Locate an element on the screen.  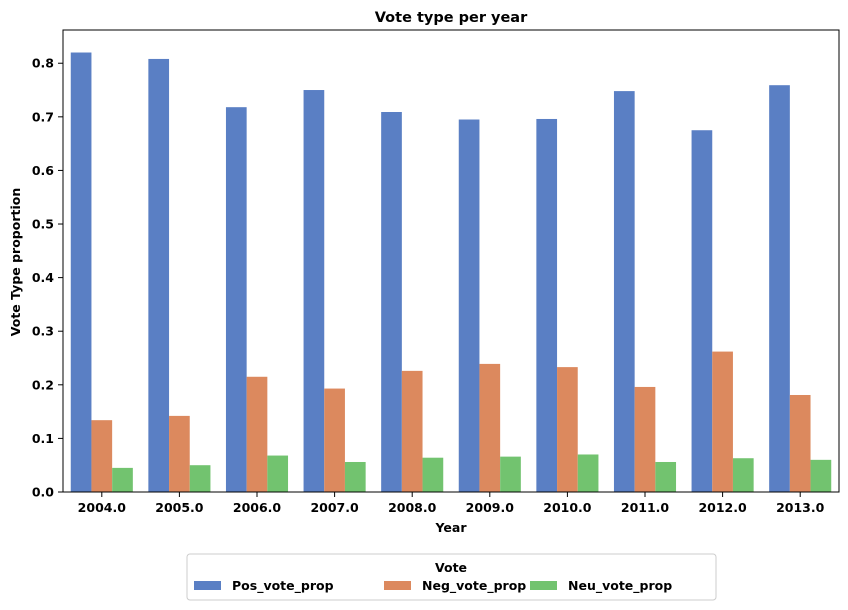
legend-swatch-neg-vote-prop is located at coordinates (397, 585).